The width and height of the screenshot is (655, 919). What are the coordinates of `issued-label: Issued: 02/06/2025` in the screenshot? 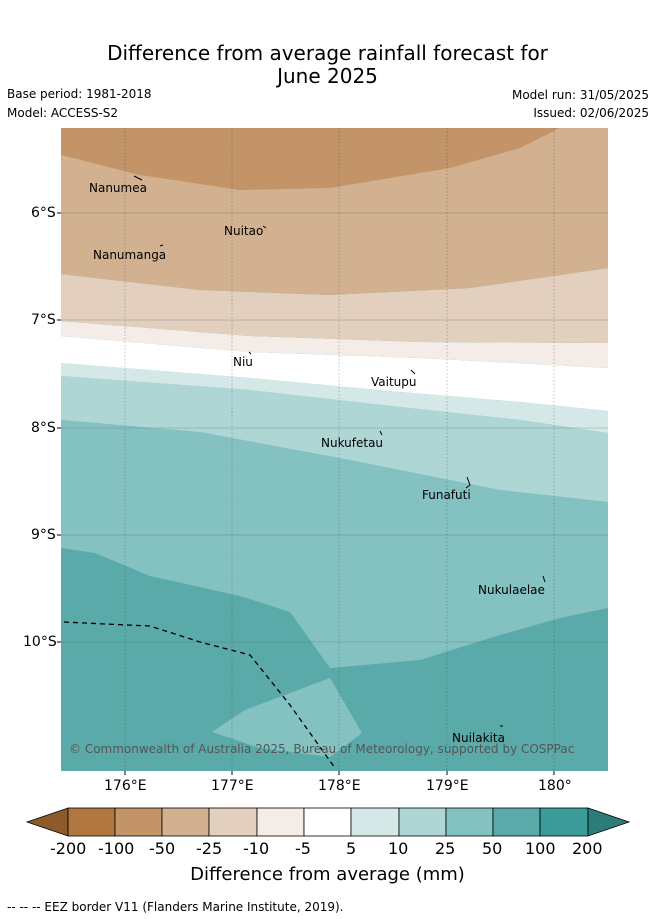 It's located at (591, 113).